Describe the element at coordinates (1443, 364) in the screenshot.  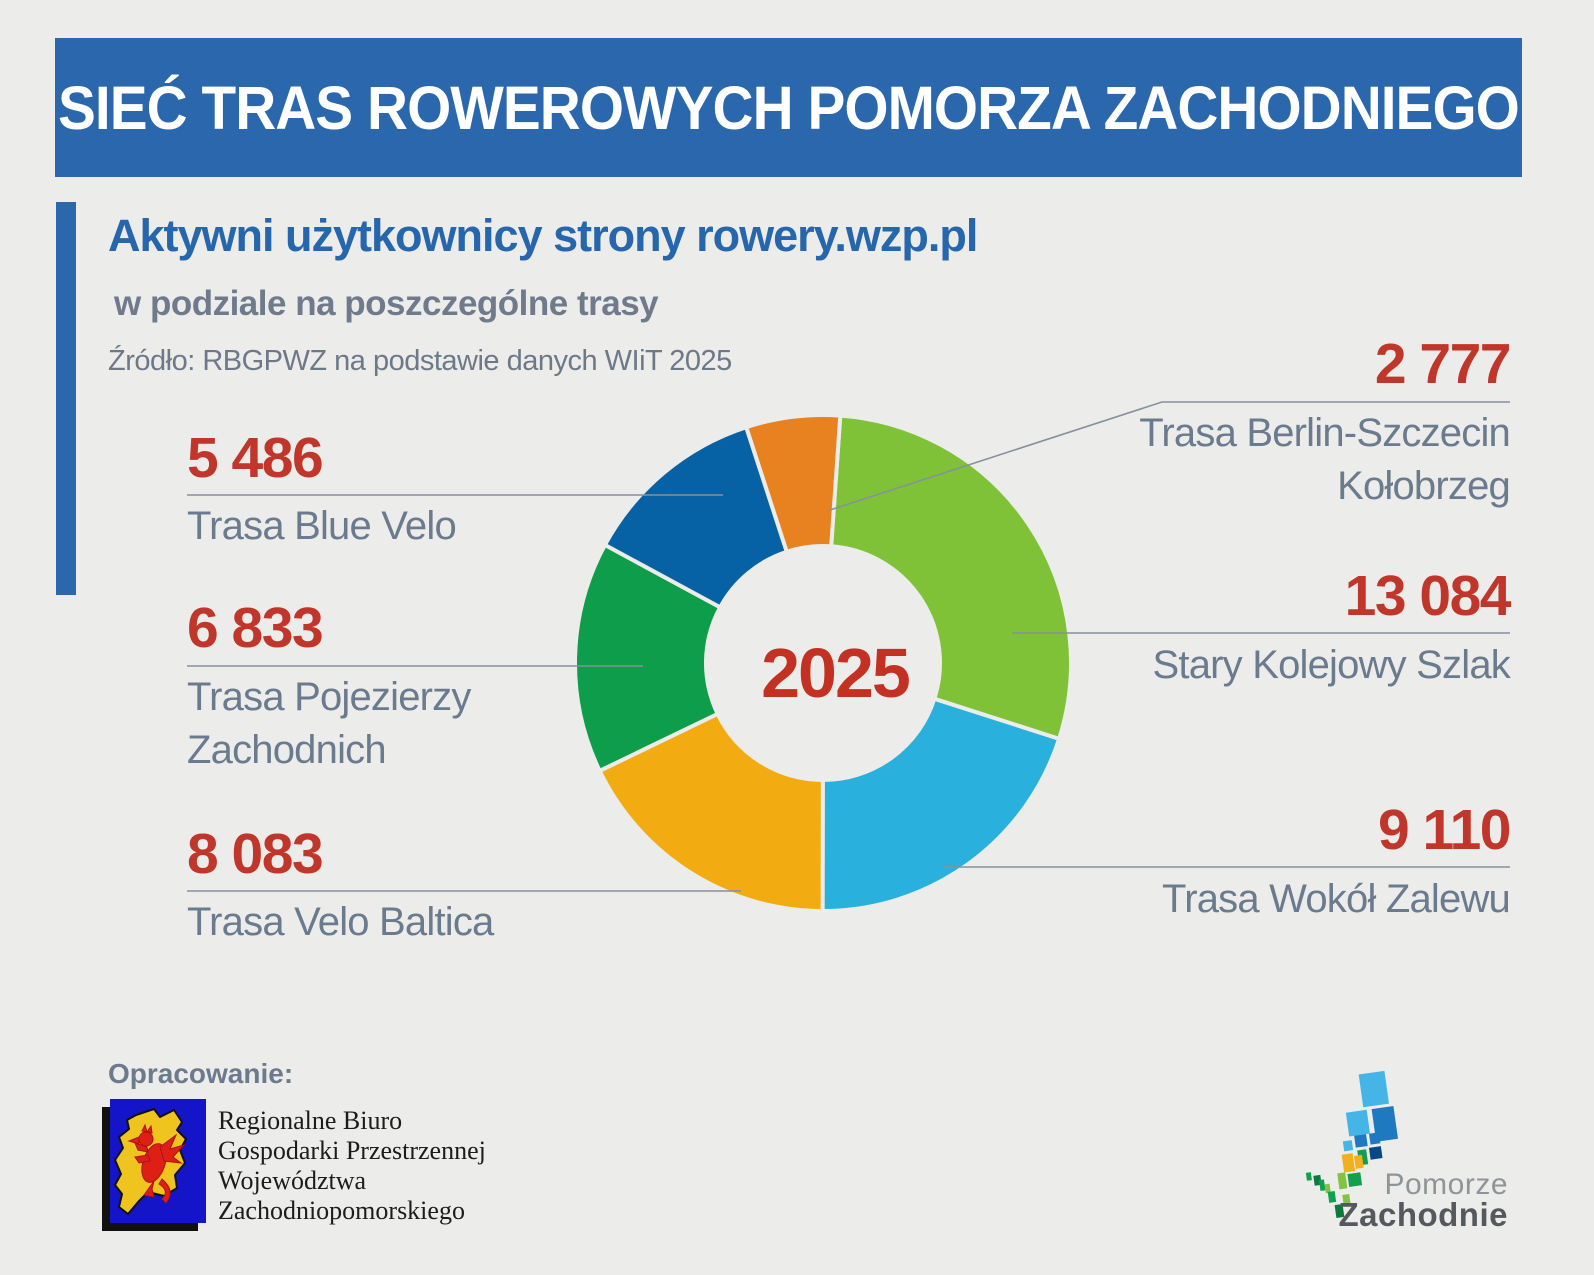
I see `callout-value-berlin-szczecin: 2 777` at that location.